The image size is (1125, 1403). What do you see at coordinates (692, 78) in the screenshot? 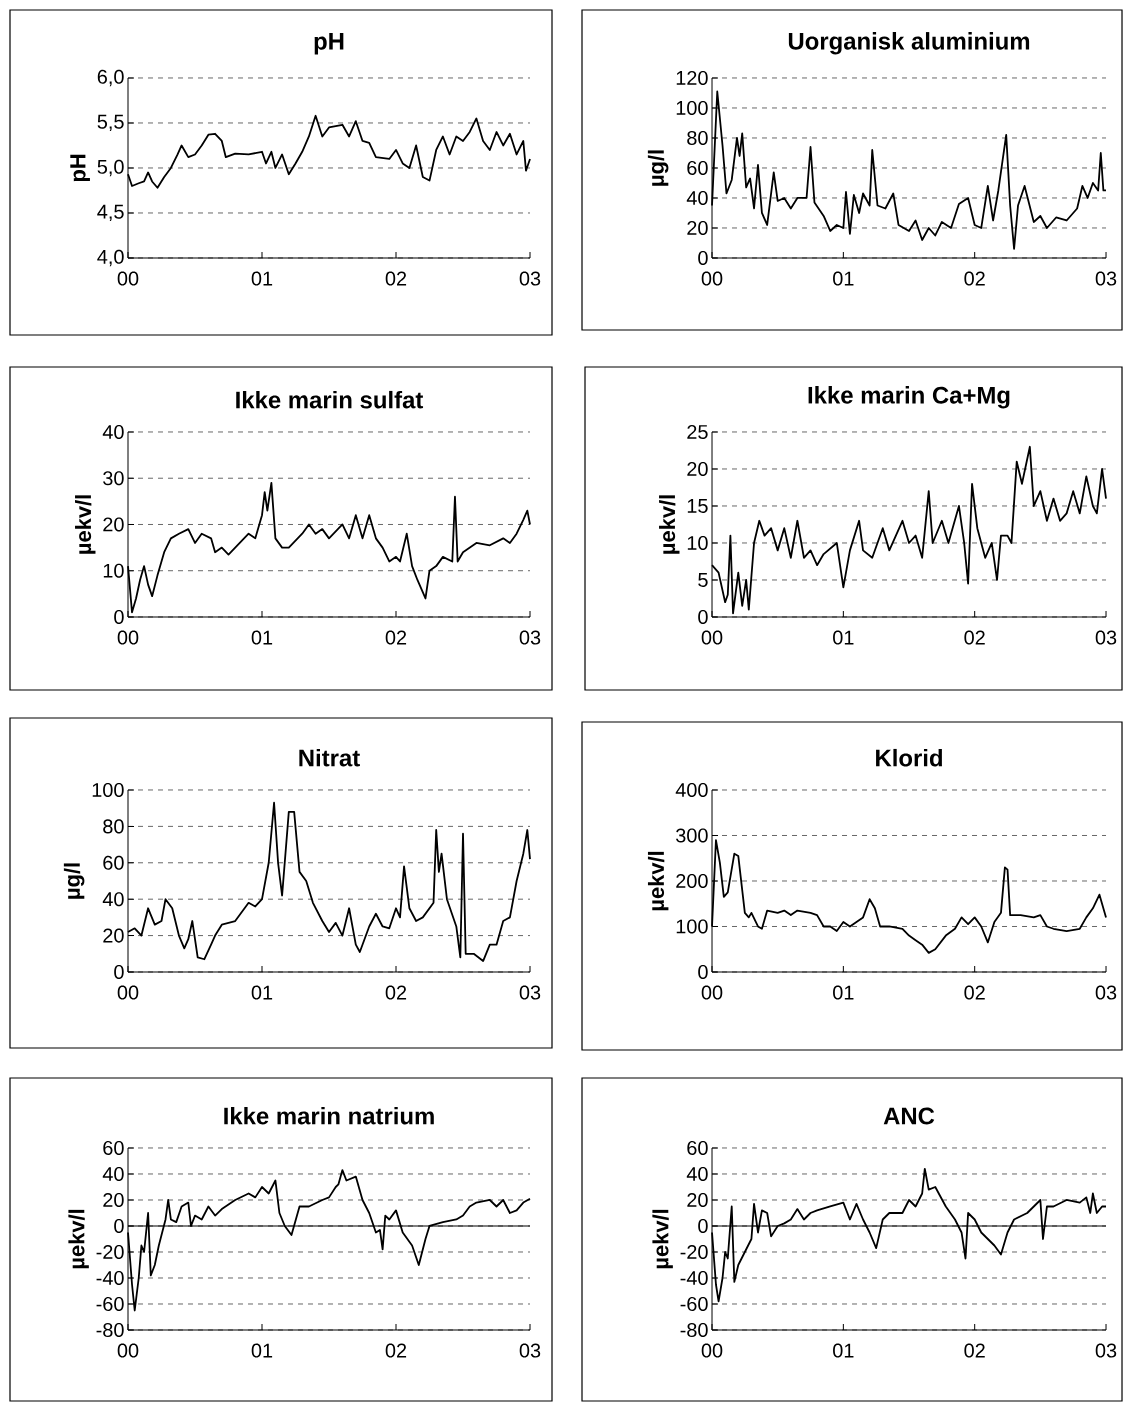
I see `y-tick-label: 120` at bounding box center [692, 78].